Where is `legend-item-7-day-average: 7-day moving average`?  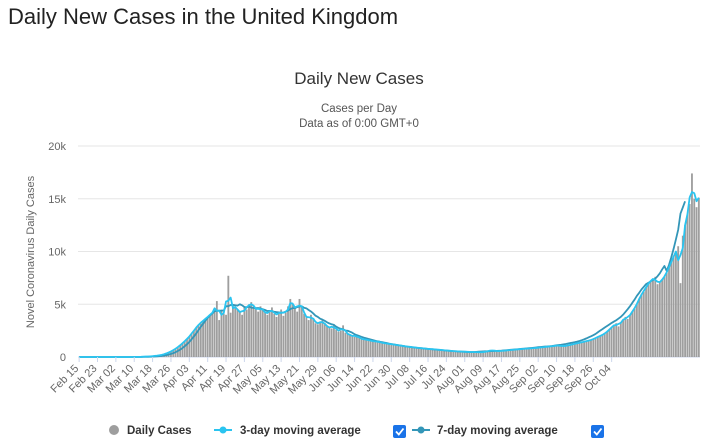 legend-item-7-day-average: 7-day moving average is located at coordinates (485, 431).